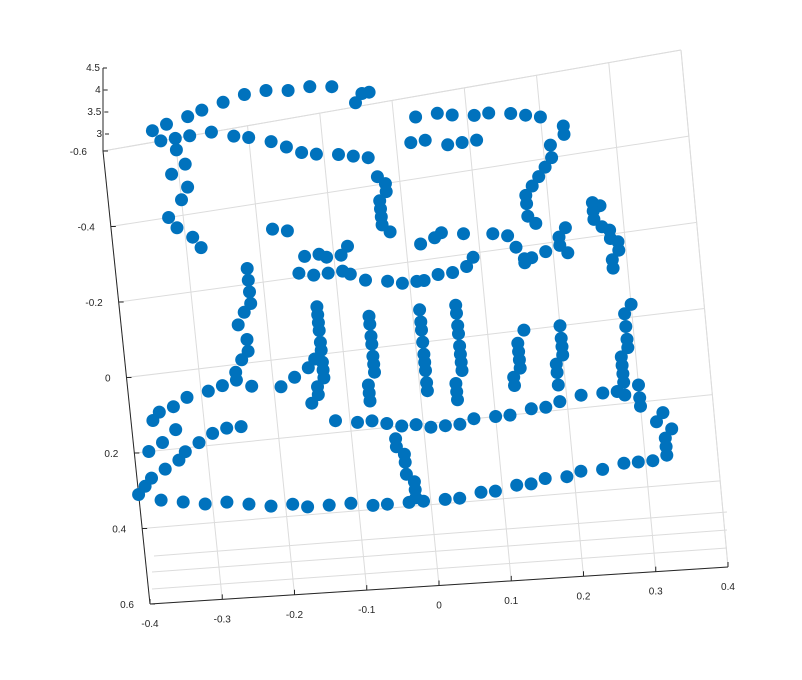  What do you see at coordinates (439, 606) in the screenshot?
I see `x-tick-label: 0` at bounding box center [439, 606].